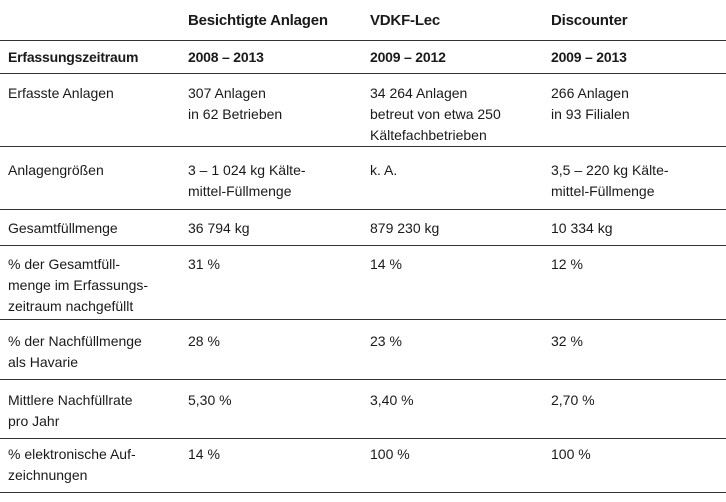 This screenshot has height=502, width=726. What do you see at coordinates (435, 114) in the screenshot?
I see `table-cell: betreut von etwa 250` at bounding box center [435, 114].